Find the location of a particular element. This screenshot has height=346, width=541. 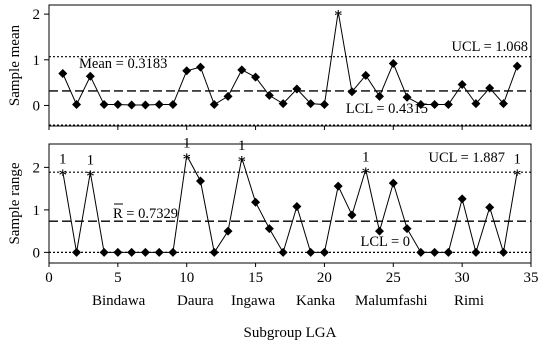

x-tick-label-35: 35 is located at coordinates (531, 278).